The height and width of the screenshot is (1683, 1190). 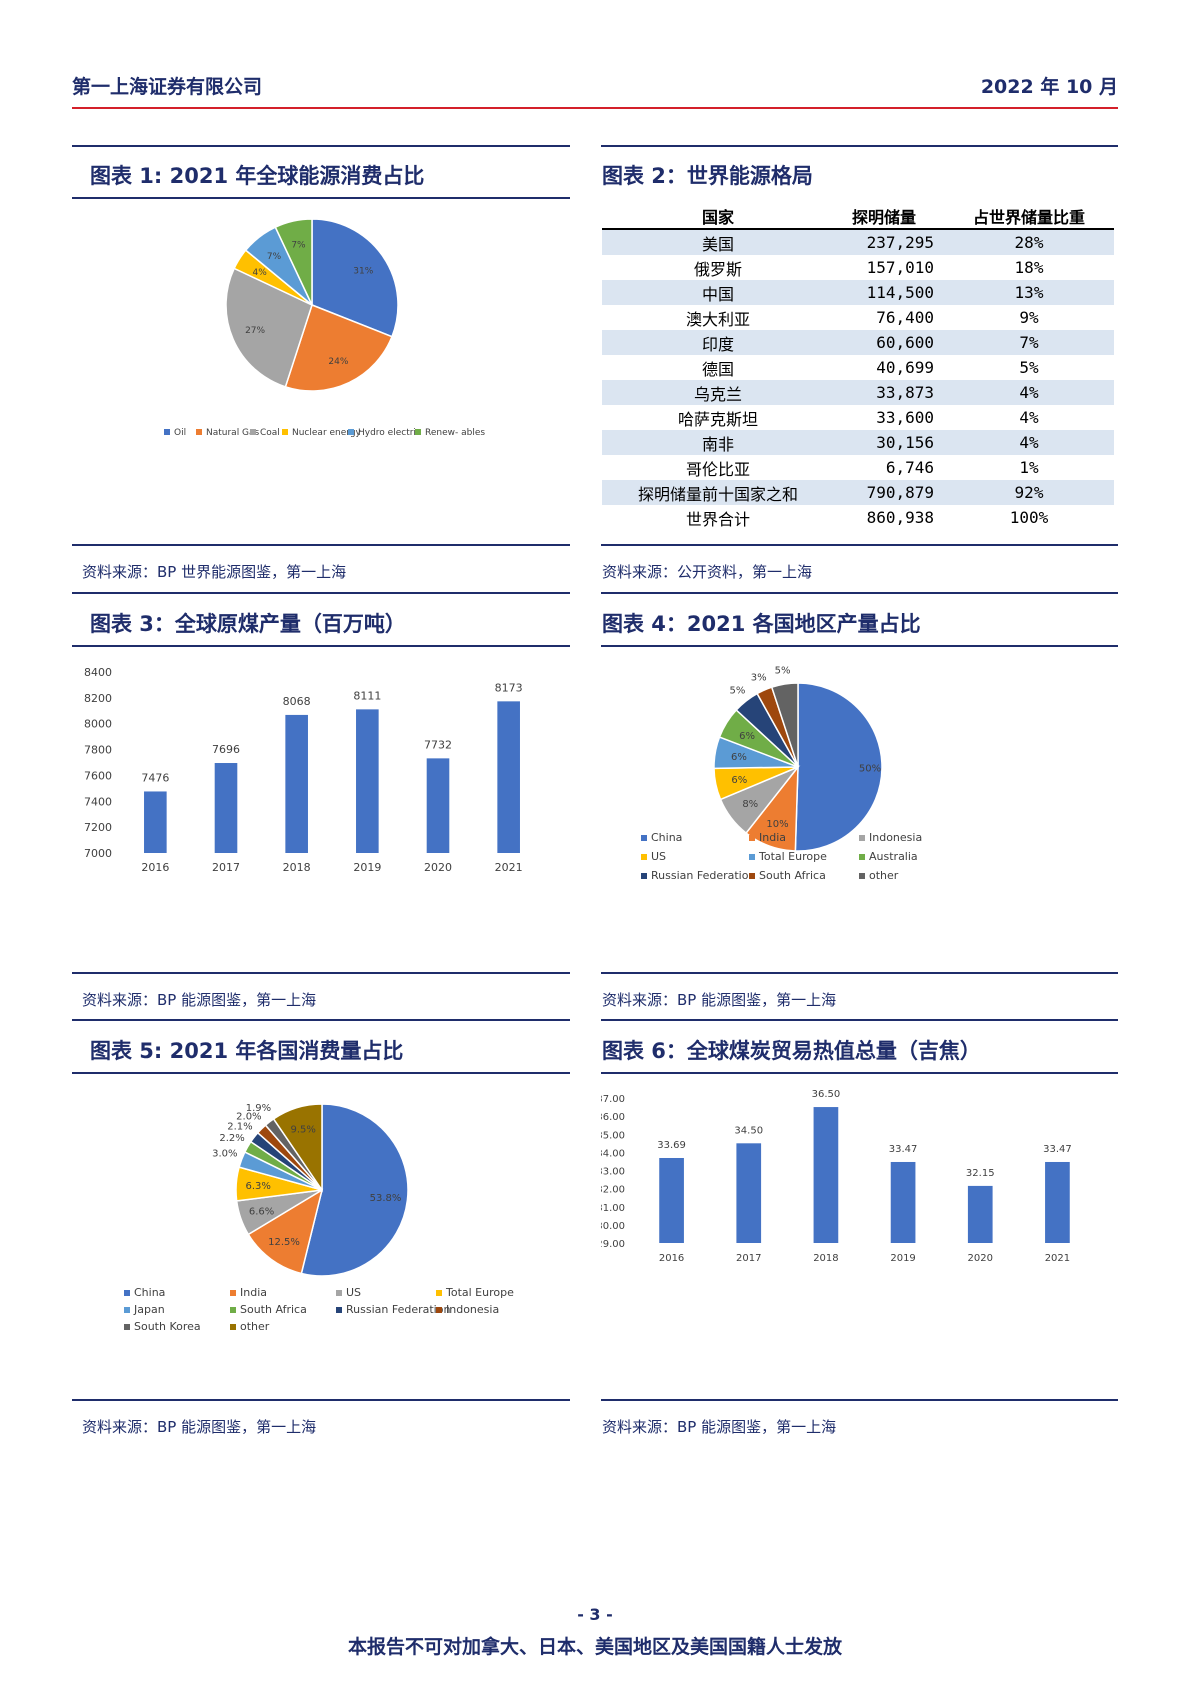 I want to click on legend-label: Total Europe, so click(x=479, y=1292).